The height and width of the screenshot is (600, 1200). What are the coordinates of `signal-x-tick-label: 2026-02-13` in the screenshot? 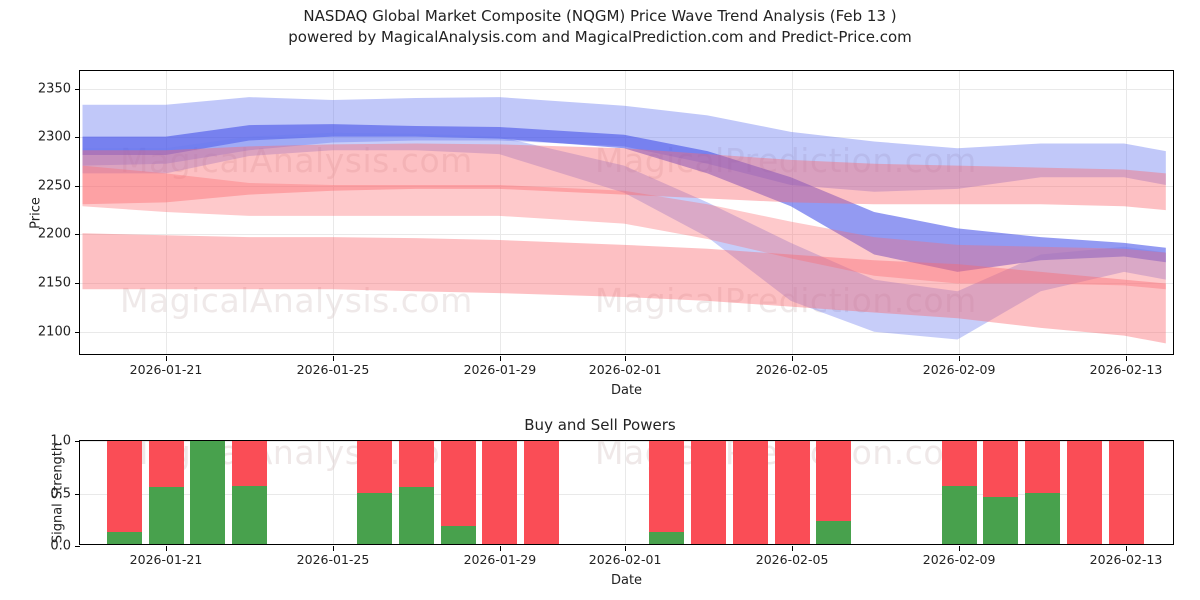 It's located at (1126, 559).